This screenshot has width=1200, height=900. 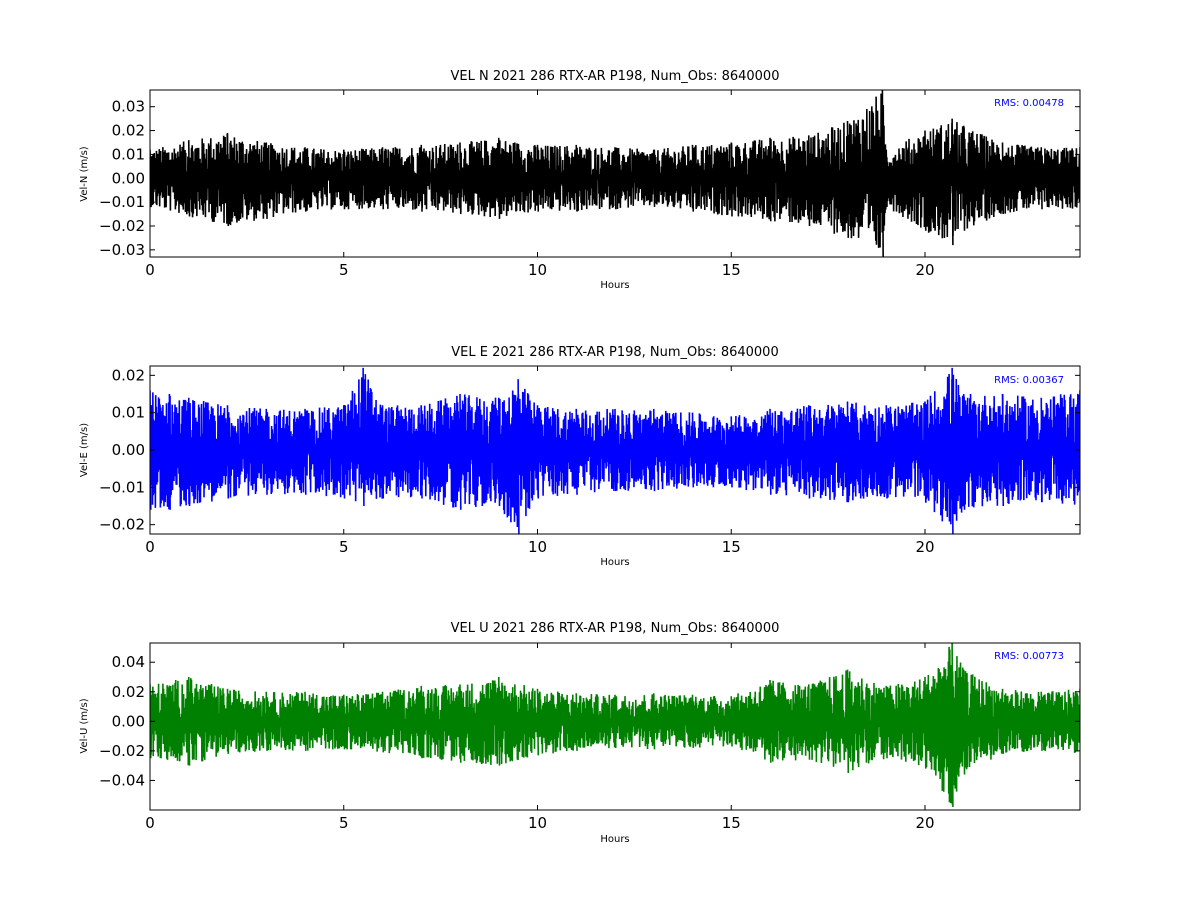 I want to click on vel-n-y-tick-label: 0.01, so click(x=128, y=154).